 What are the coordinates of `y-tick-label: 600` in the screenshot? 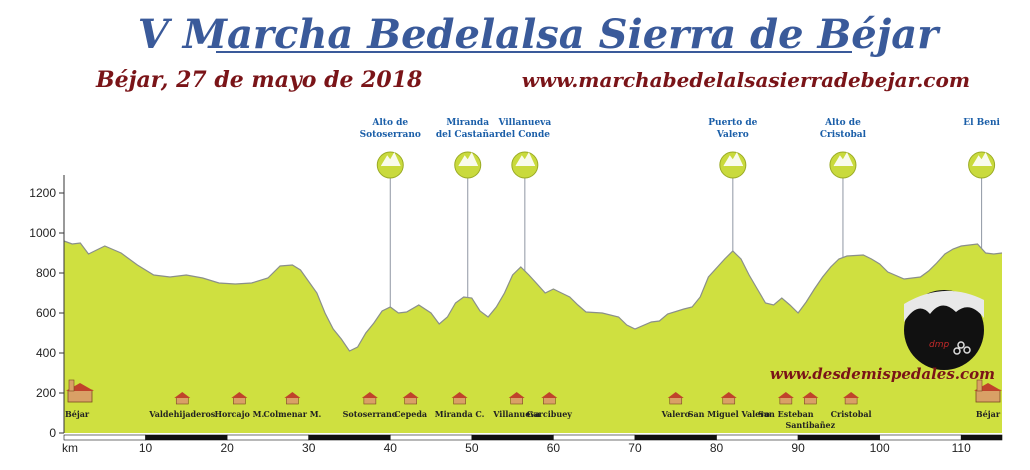 It's located at (46, 313).